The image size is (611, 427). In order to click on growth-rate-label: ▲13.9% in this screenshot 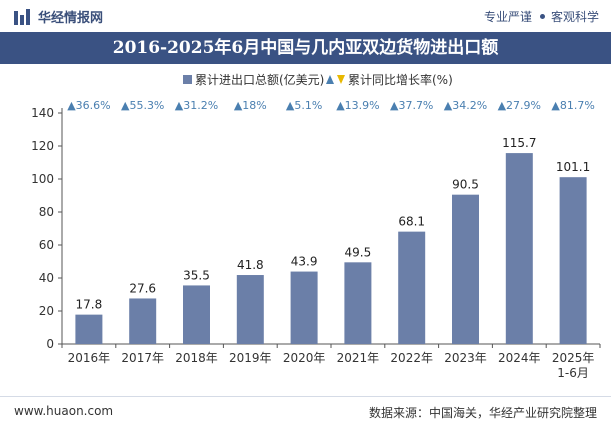, I will do `click(357, 105)`.